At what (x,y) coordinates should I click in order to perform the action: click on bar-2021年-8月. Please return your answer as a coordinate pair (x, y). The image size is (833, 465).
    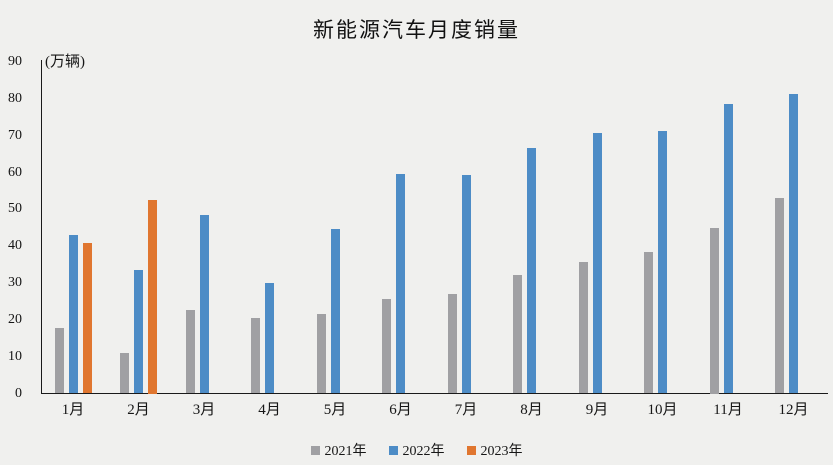
    Looking at the image, I should click on (517, 334).